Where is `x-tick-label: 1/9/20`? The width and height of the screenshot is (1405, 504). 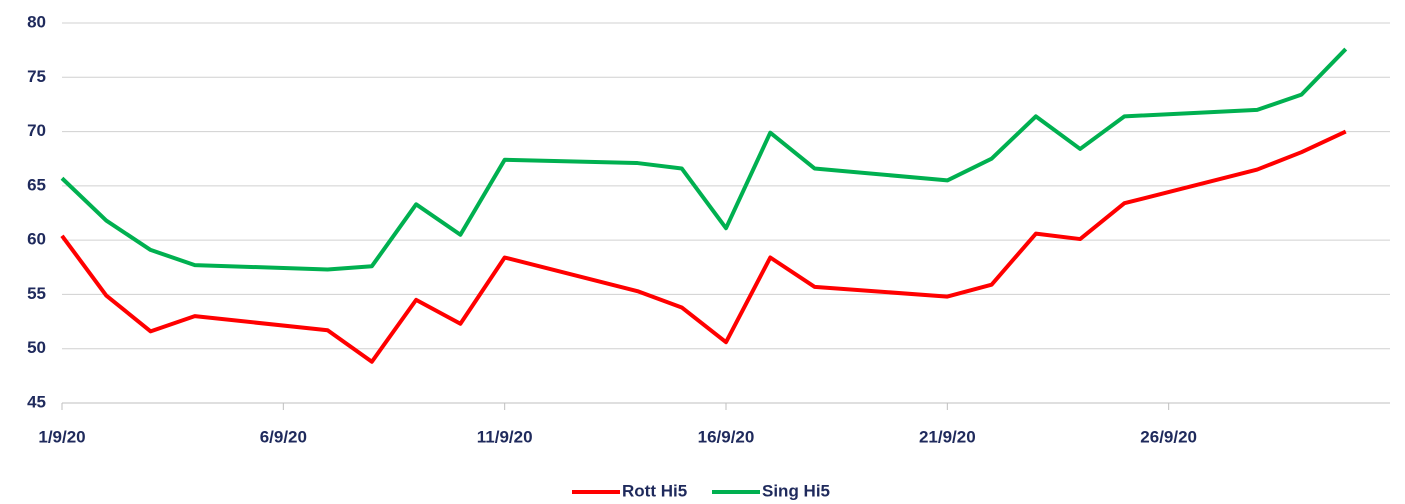 x-tick-label: 1/9/20 is located at coordinates (61, 436).